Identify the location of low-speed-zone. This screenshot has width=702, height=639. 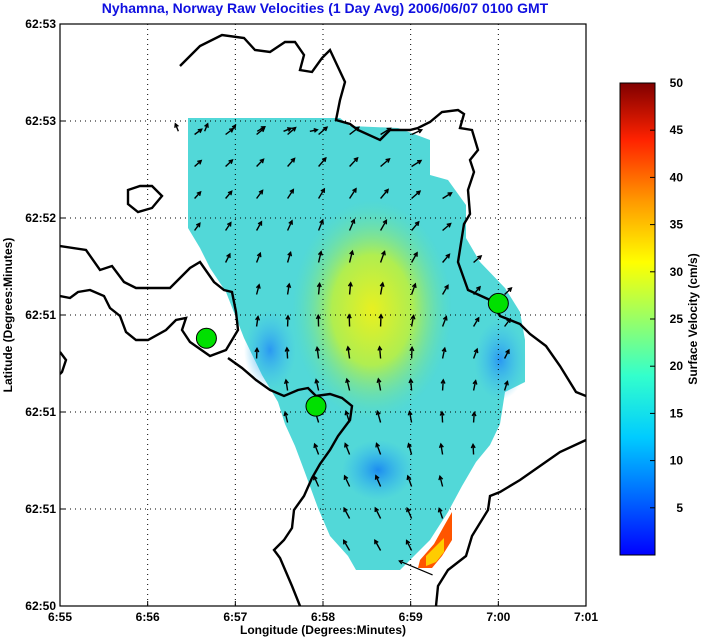
(378, 470).